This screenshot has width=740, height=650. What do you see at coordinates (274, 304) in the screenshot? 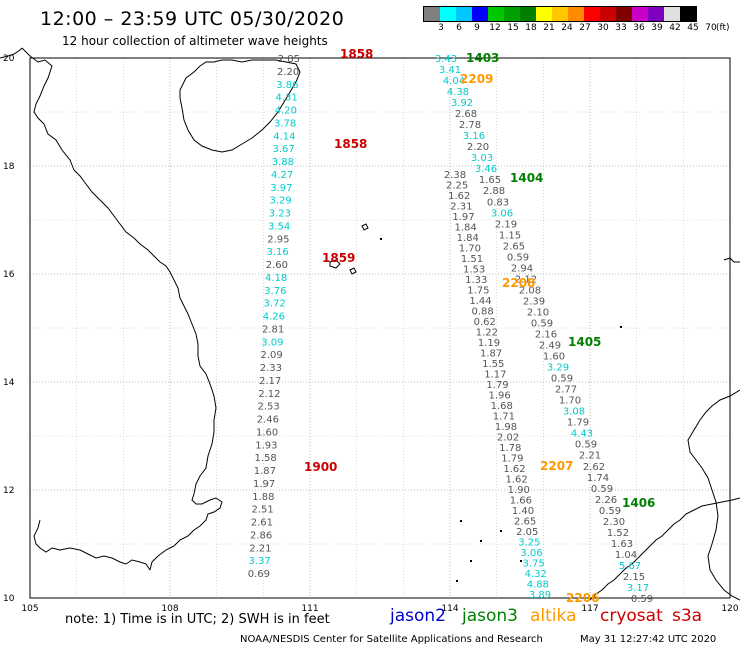
I see `swh-value: 3.72` at bounding box center [274, 304].